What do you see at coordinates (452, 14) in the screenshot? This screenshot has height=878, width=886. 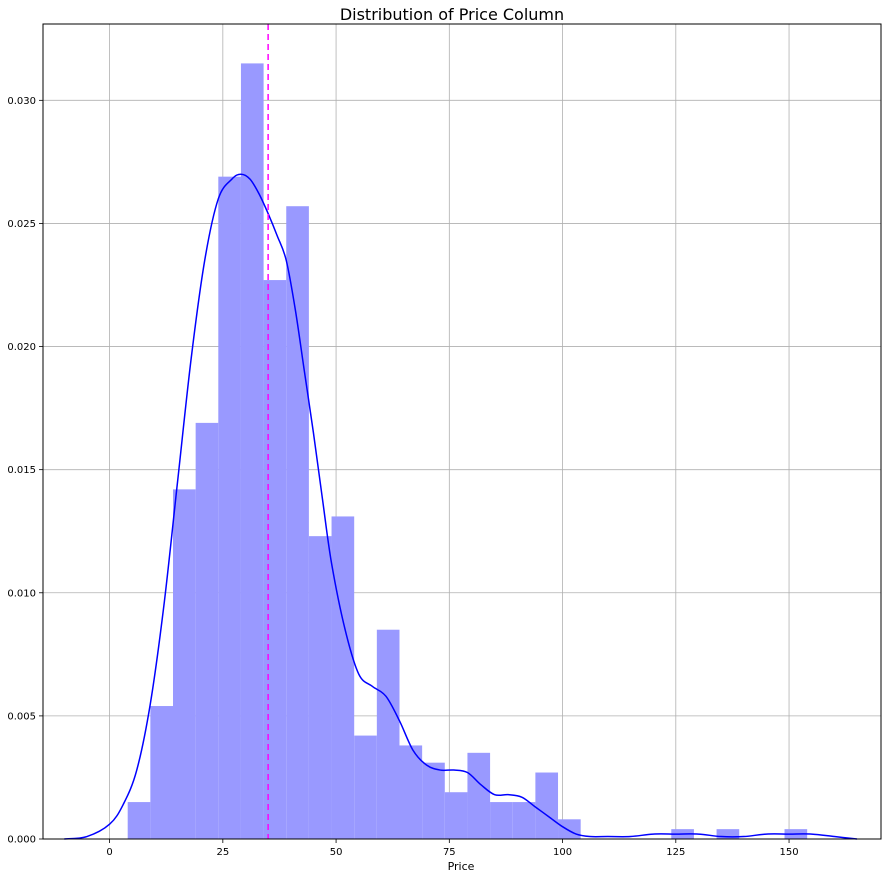 I see `chart-title: Distribution of Price Column` at bounding box center [452, 14].